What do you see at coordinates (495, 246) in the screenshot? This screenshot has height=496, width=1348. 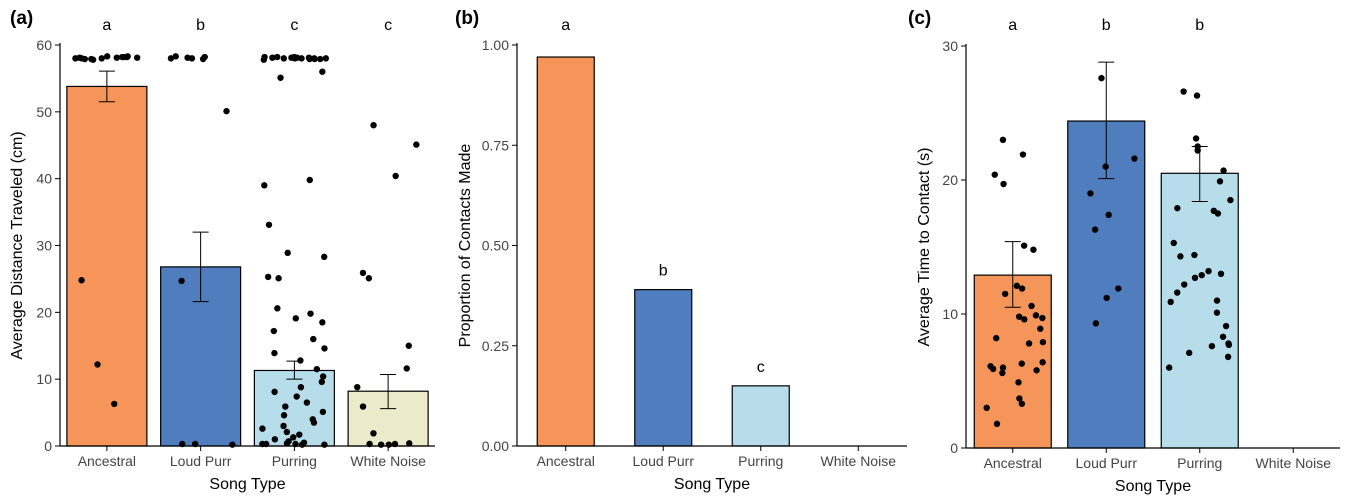 I see `y-tick-label: 0.50` at bounding box center [495, 246].